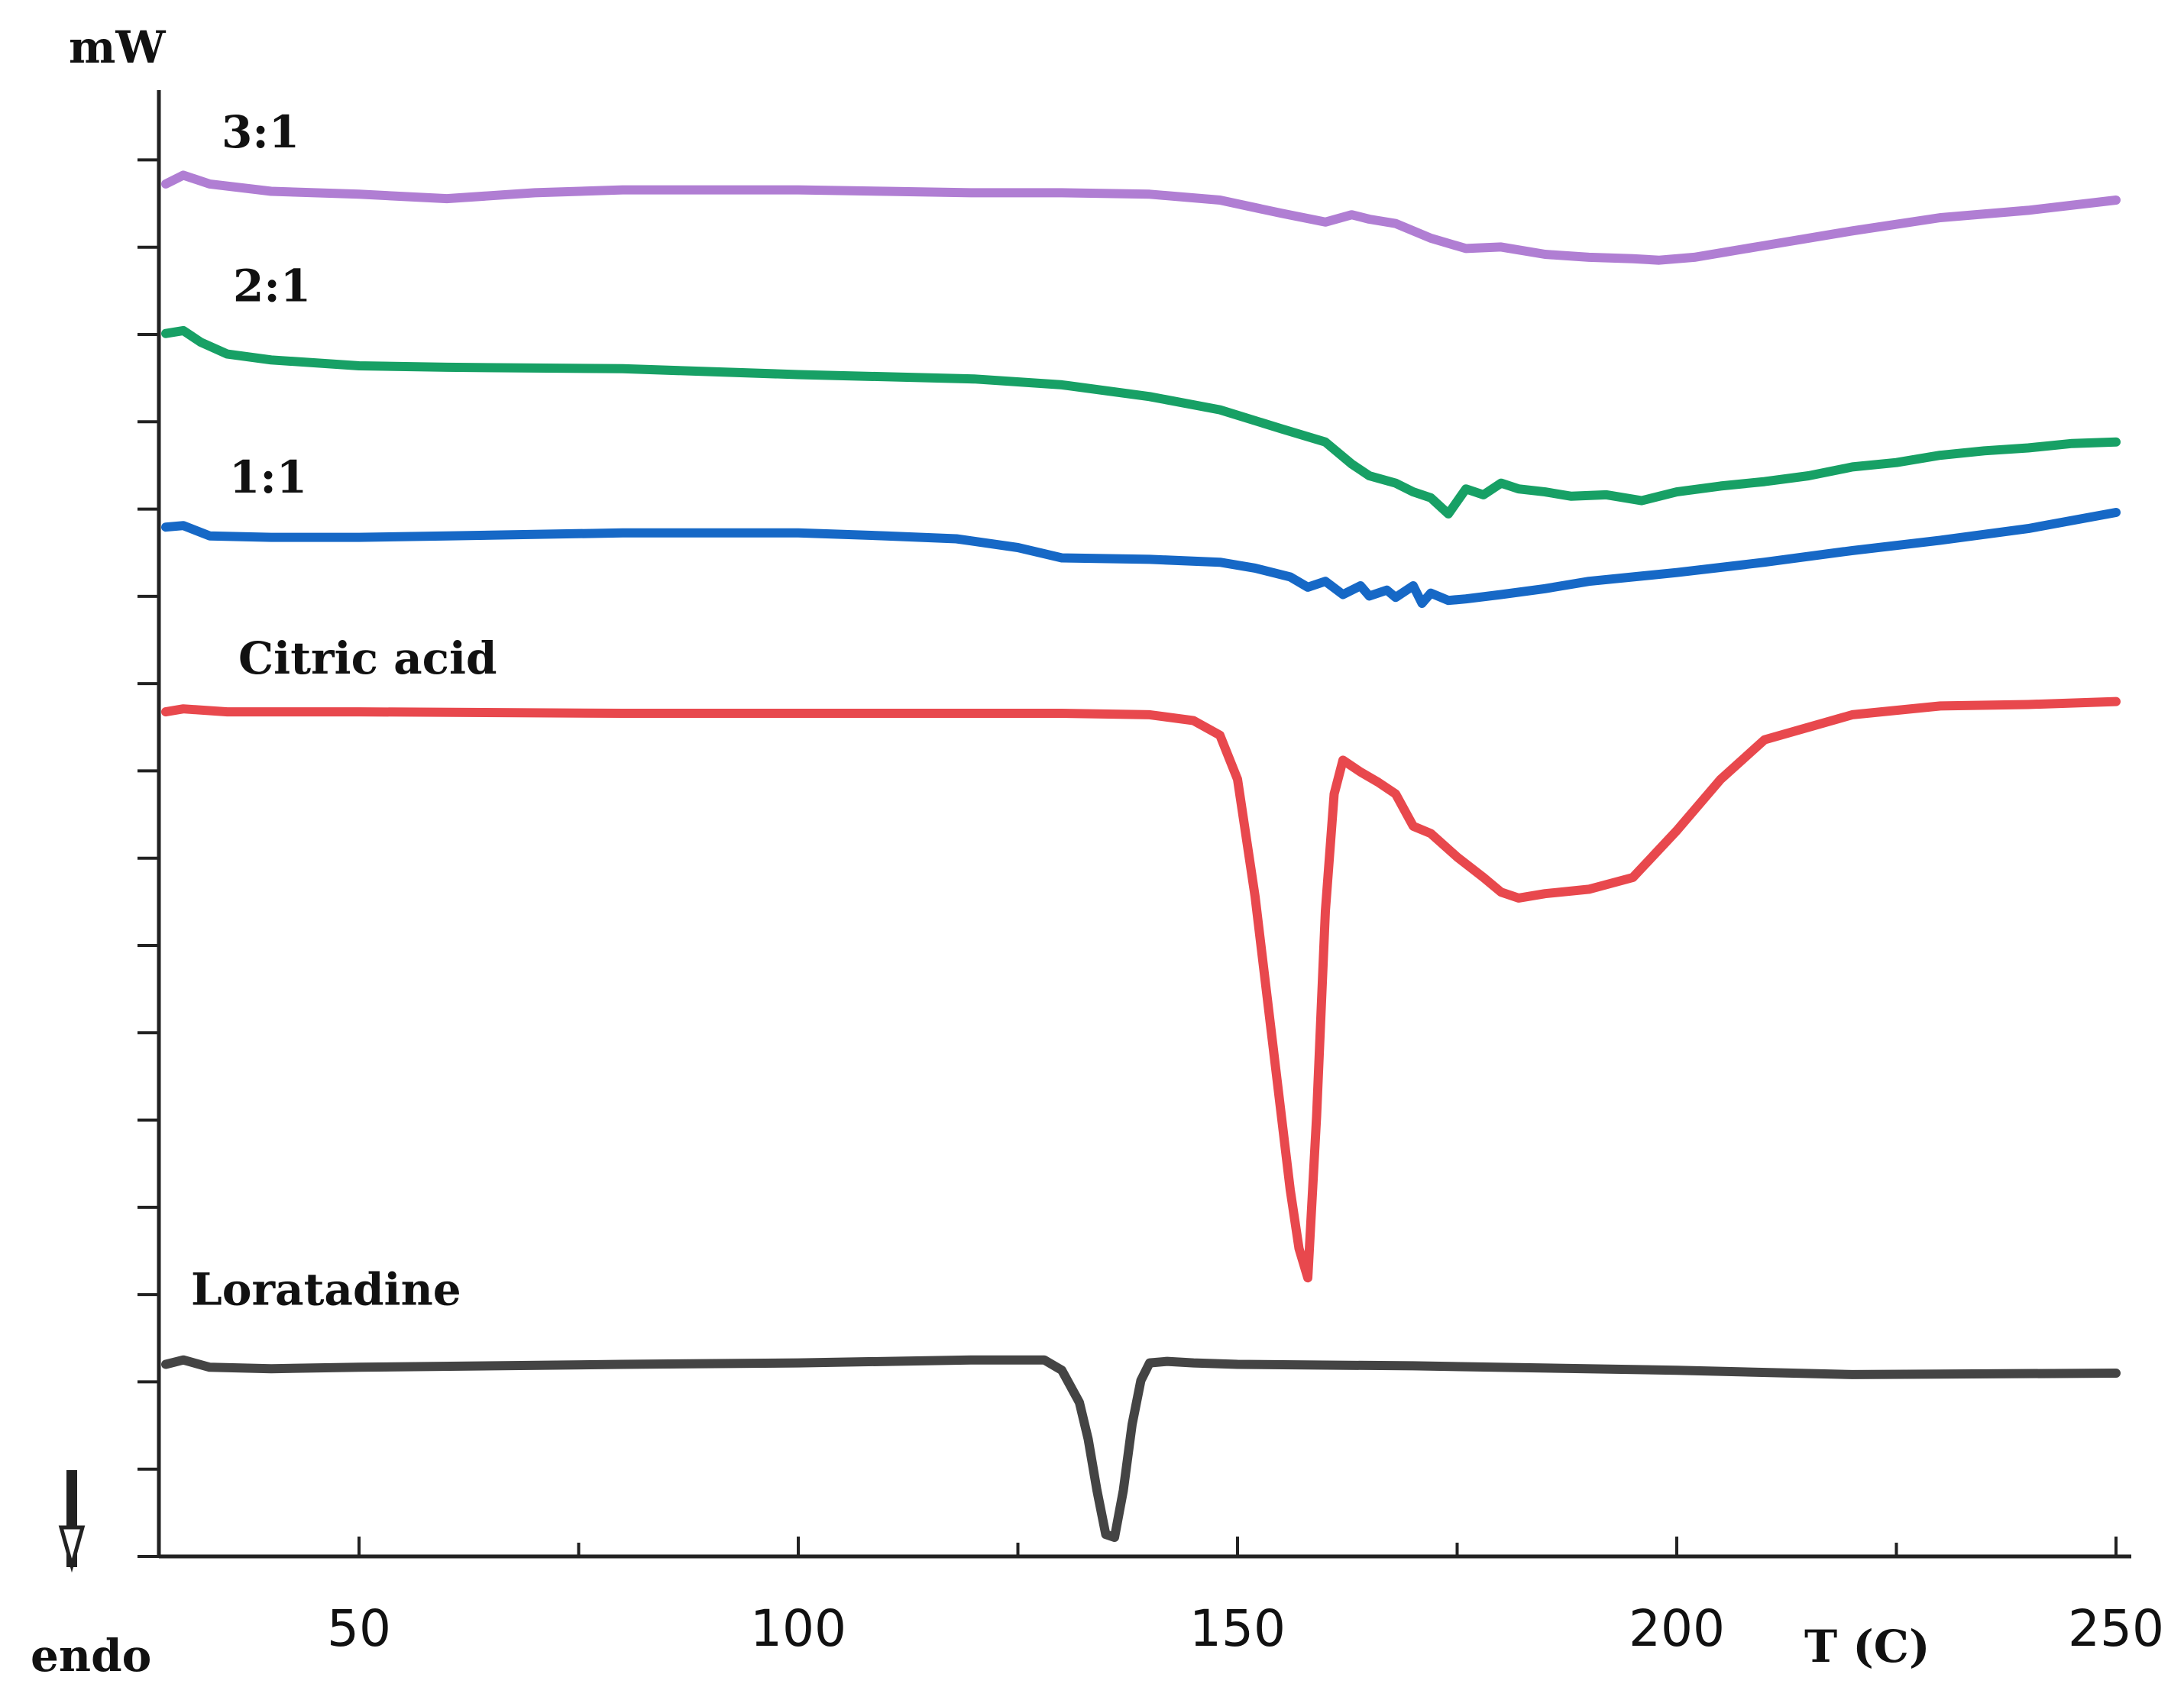 The image size is (2184, 1700). What do you see at coordinates (1677, 1628) in the screenshot?
I see `x-tick-label: 200` at bounding box center [1677, 1628].